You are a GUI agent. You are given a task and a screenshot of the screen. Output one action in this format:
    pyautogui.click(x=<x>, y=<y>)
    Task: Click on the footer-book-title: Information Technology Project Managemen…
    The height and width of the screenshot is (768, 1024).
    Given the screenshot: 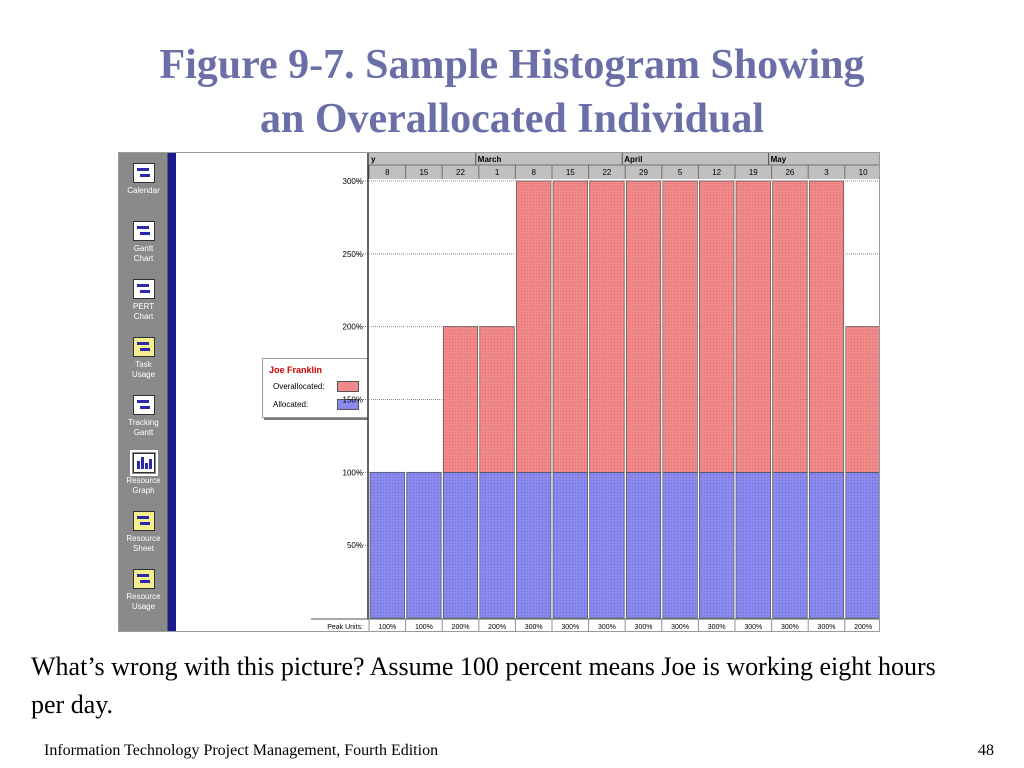 What is the action you would take?
    pyautogui.click(x=241, y=750)
    